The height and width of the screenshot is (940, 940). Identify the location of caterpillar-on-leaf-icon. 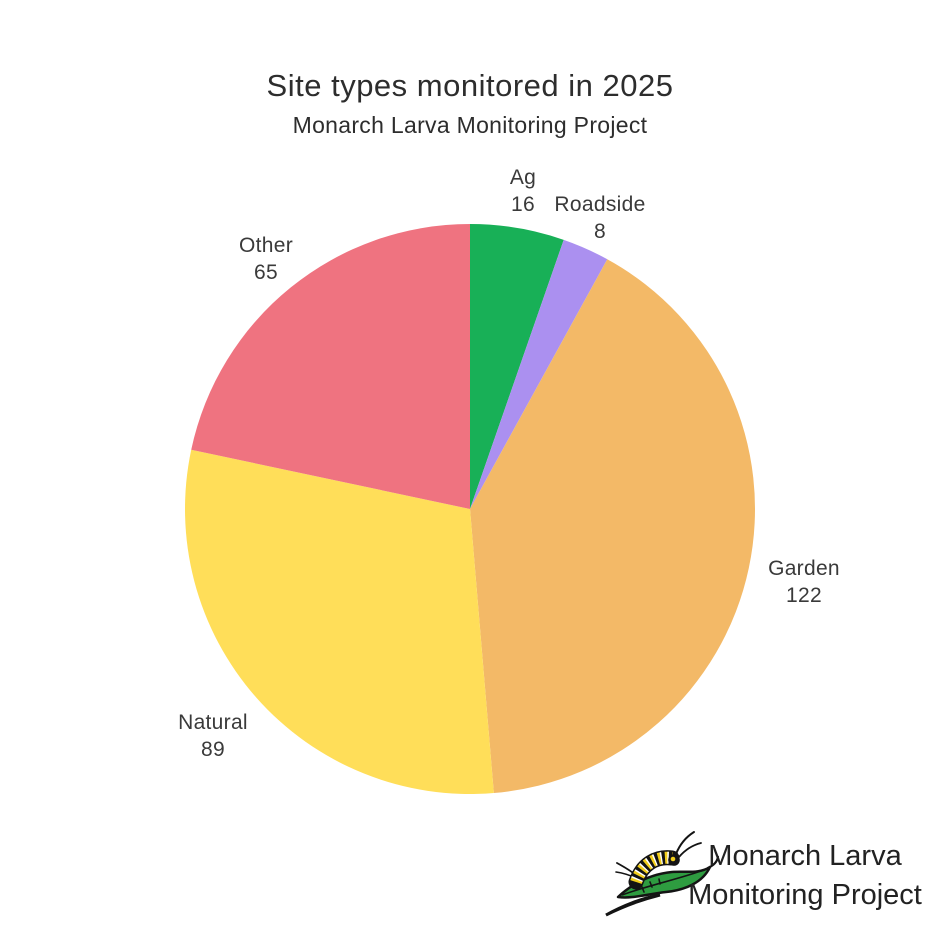
(662, 874).